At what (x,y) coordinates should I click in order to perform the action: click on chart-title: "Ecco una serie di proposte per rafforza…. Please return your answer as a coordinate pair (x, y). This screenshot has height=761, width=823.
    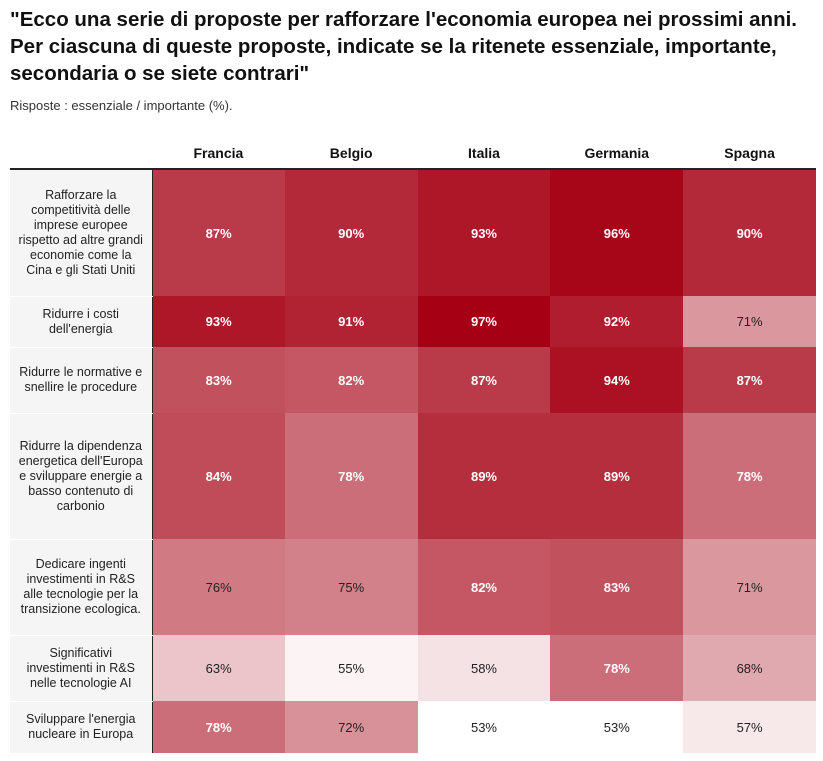
    Looking at the image, I should click on (403, 46).